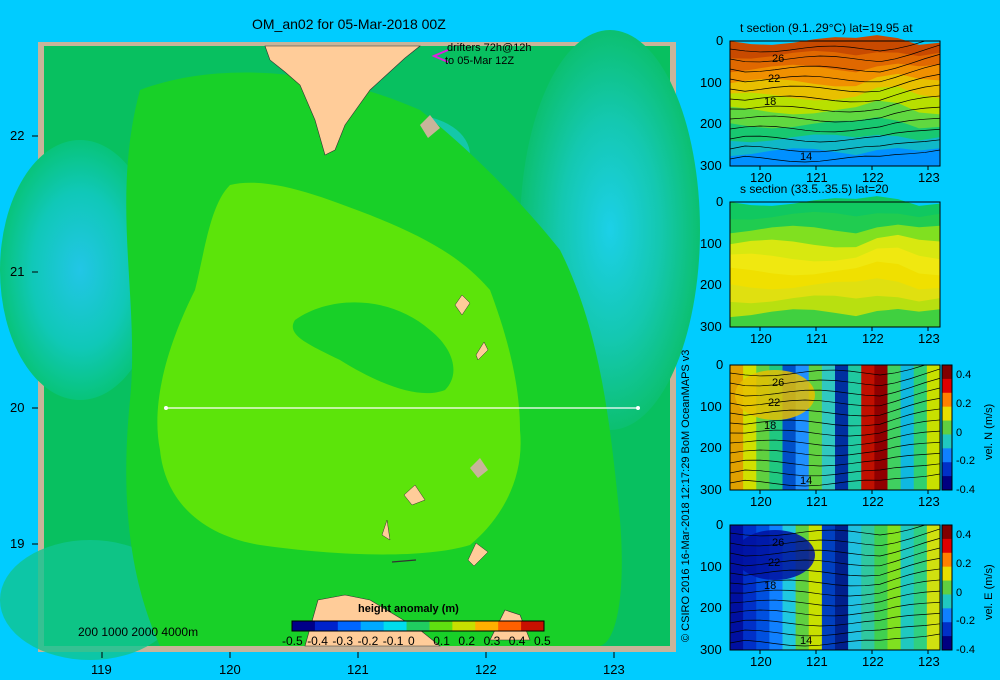 This screenshot has height=680, width=1000. I want to click on lon-tick: 122, so click(486, 669).